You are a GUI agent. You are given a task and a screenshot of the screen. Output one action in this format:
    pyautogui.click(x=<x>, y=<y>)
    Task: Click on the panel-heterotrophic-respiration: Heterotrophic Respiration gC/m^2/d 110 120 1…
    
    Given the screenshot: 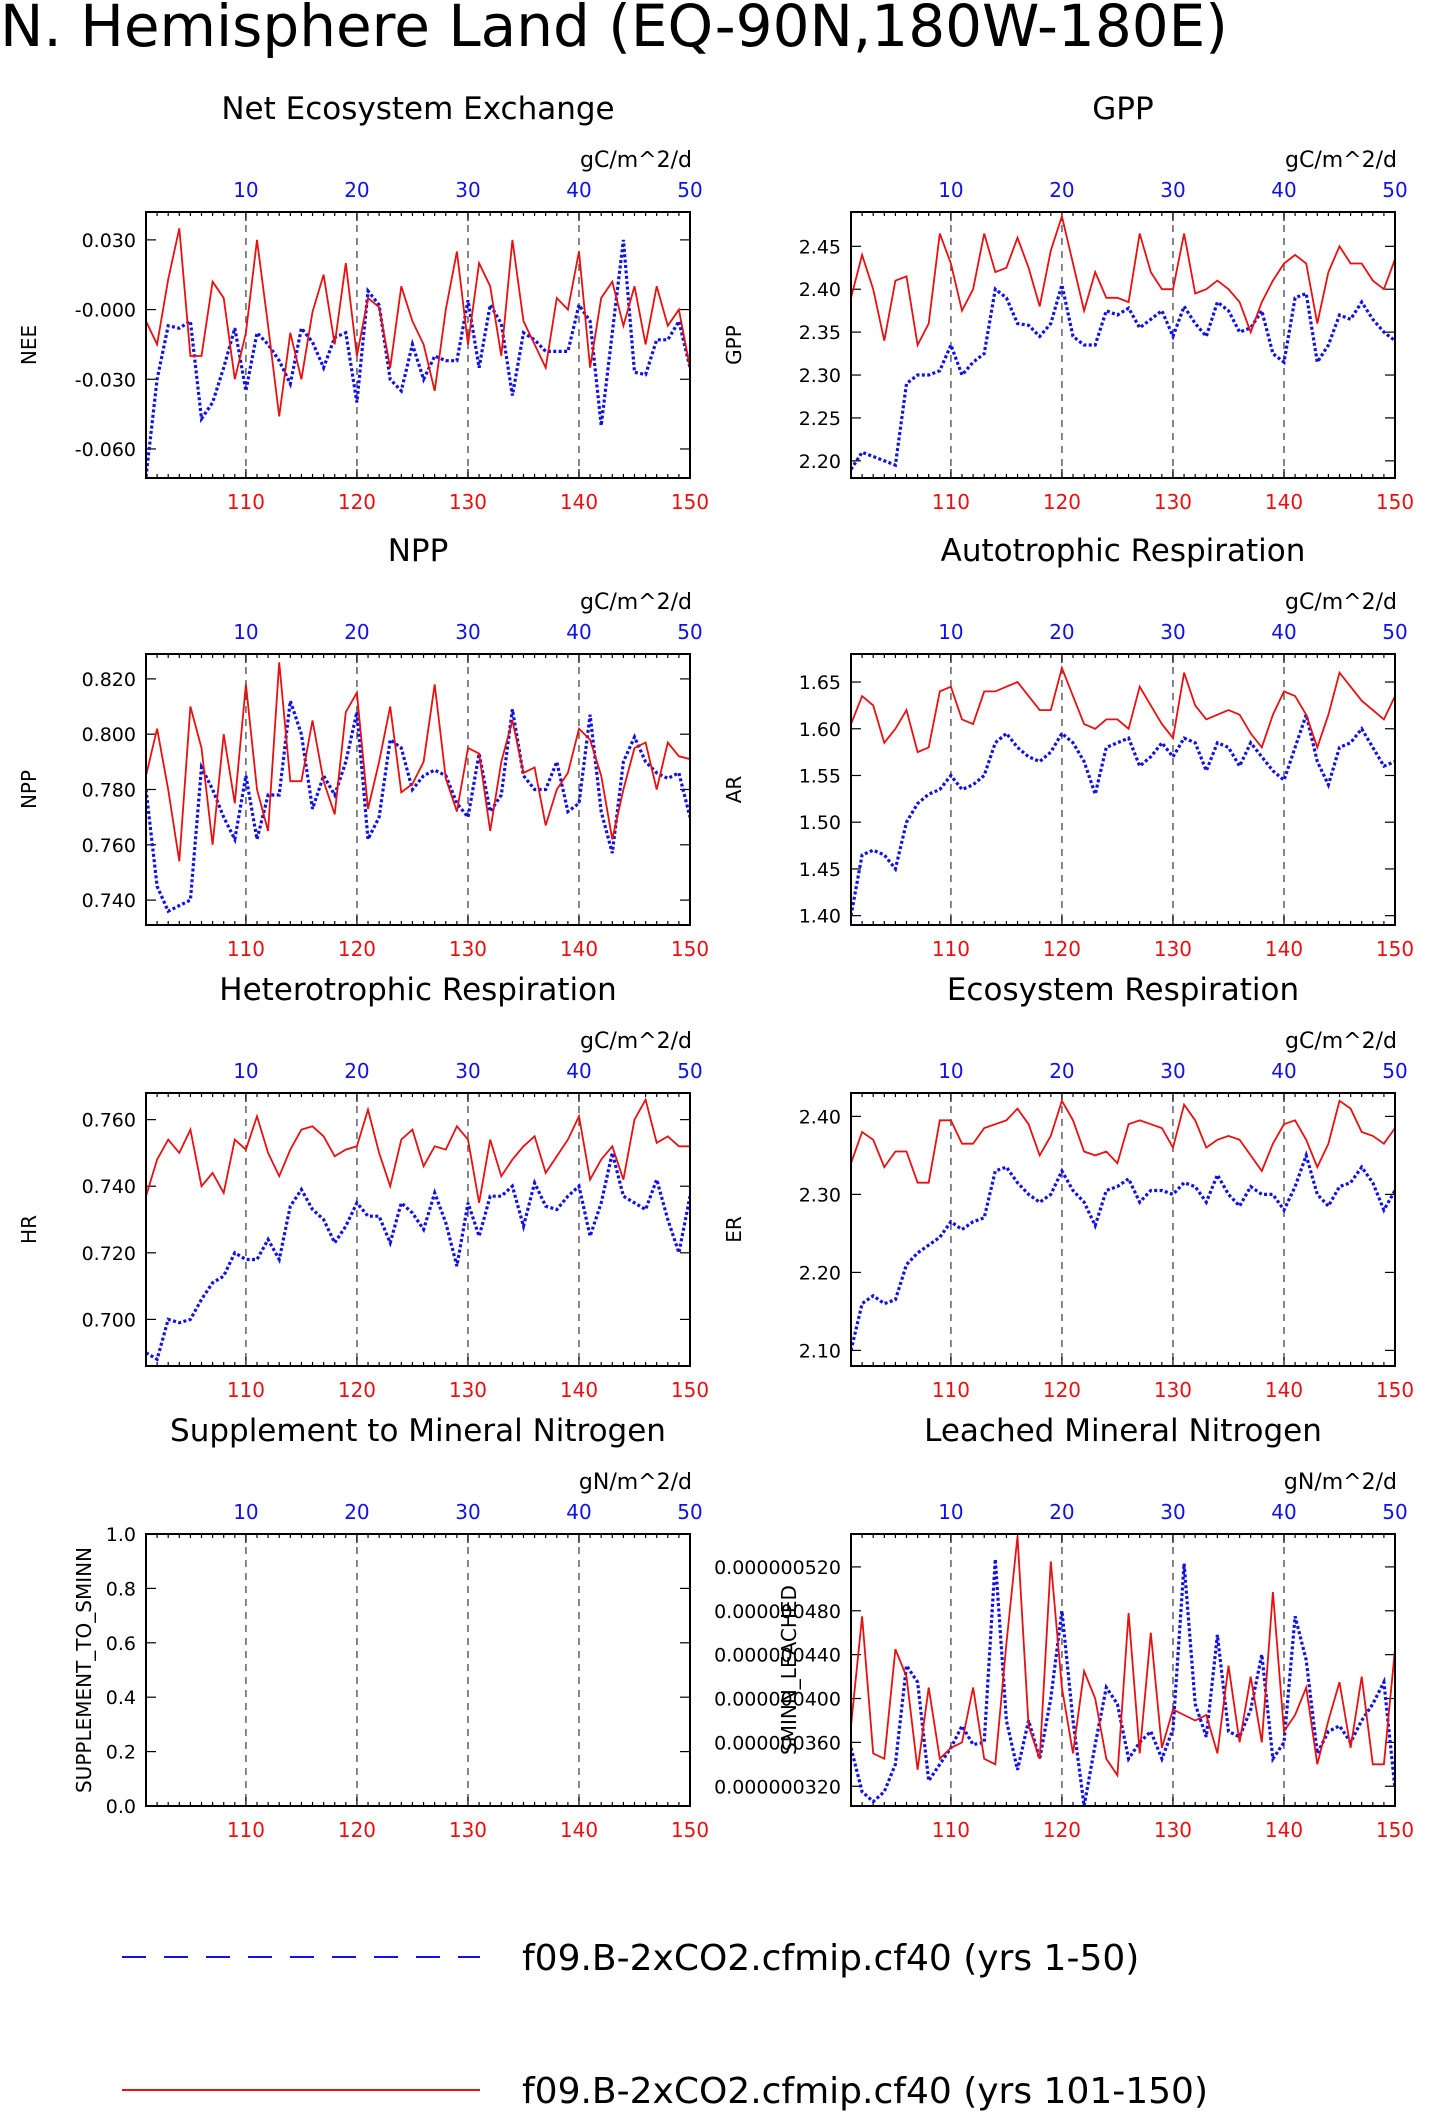 What is the action you would take?
    pyautogui.click(x=363, y=1187)
    